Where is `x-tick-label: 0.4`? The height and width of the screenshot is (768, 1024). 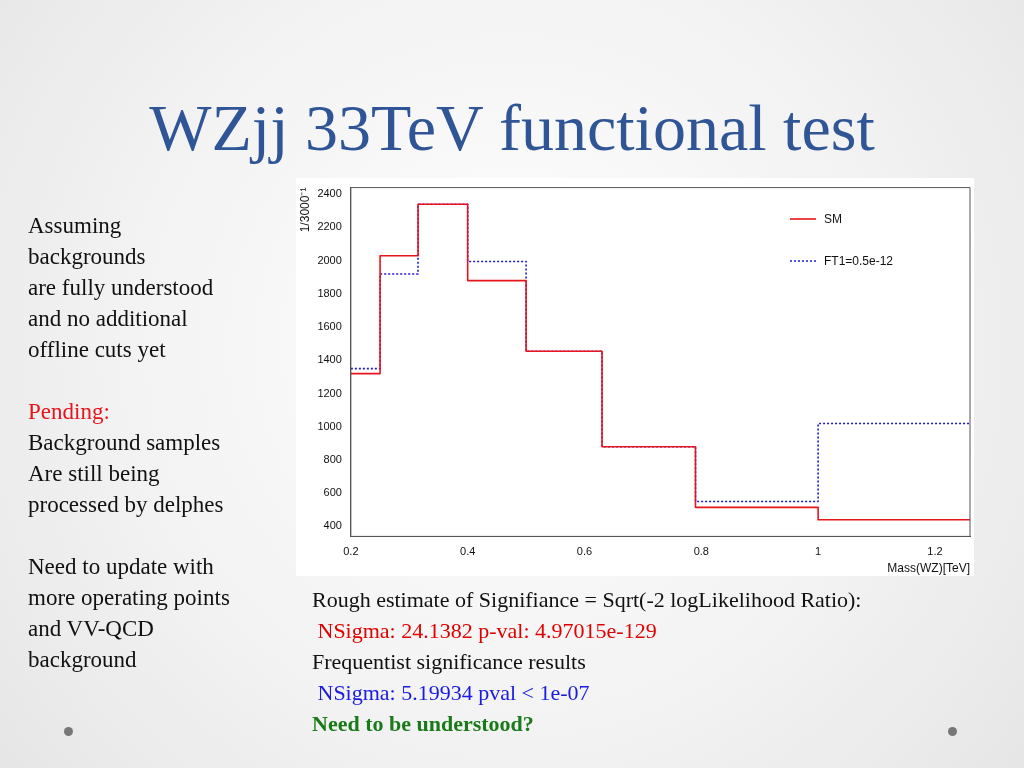
x-tick-label: 0.4 is located at coordinates (468, 551).